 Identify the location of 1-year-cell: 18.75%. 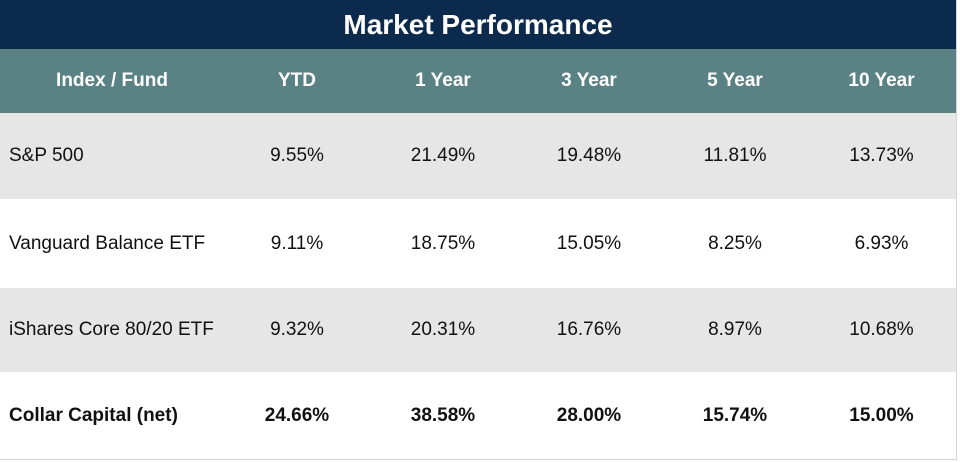
(443, 243).